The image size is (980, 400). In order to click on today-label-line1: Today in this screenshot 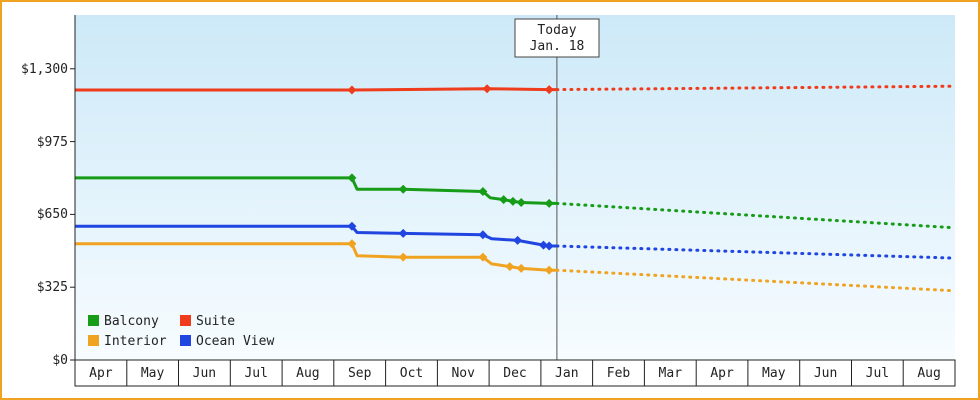, I will do `click(556, 30)`.